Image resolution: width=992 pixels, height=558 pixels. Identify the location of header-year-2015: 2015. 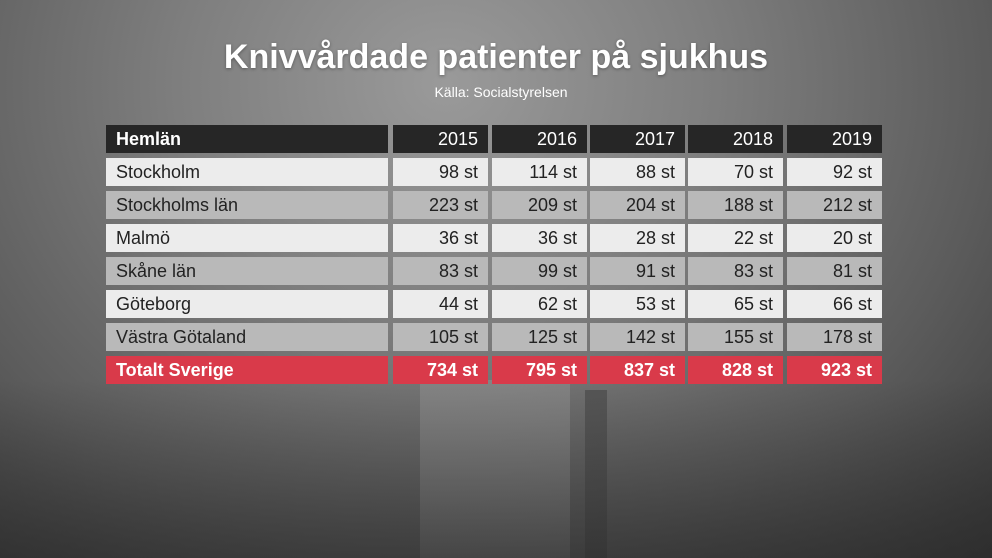
(440, 139).